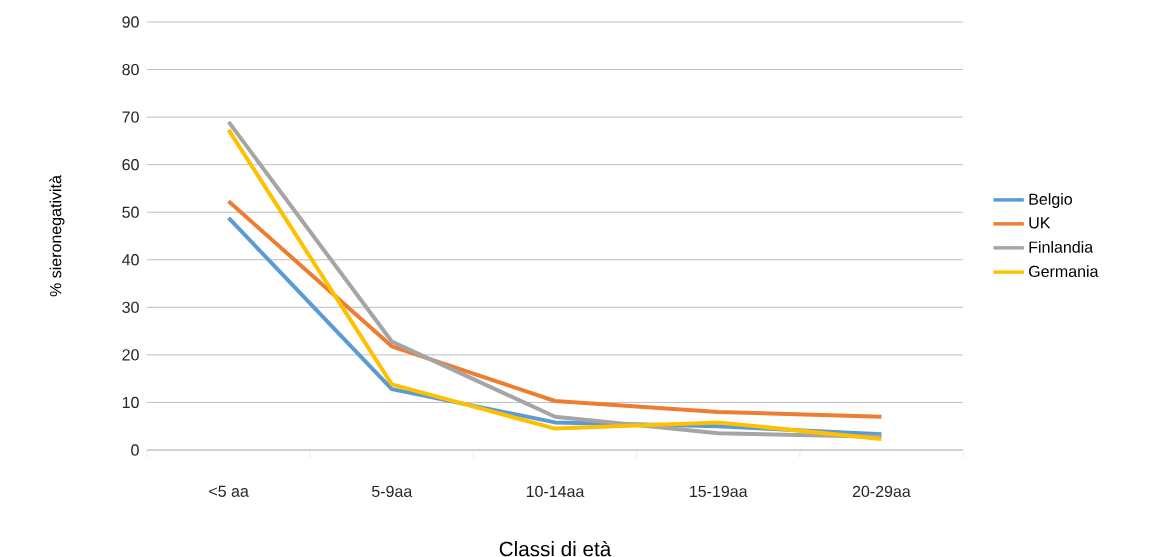 The width and height of the screenshot is (1168, 557). Describe the element at coordinates (130, 69) in the screenshot. I see `y-tick-label: 80` at that location.